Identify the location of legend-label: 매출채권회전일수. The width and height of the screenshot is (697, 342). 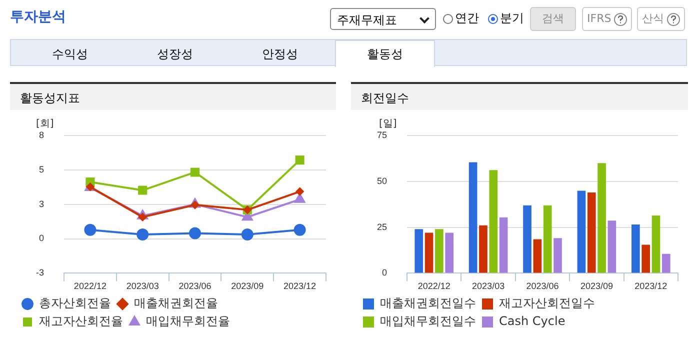
(428, 303).